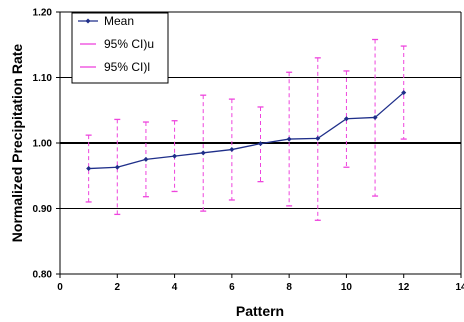  I want to click on x-axis-title: Pattern, so click(260, 311).